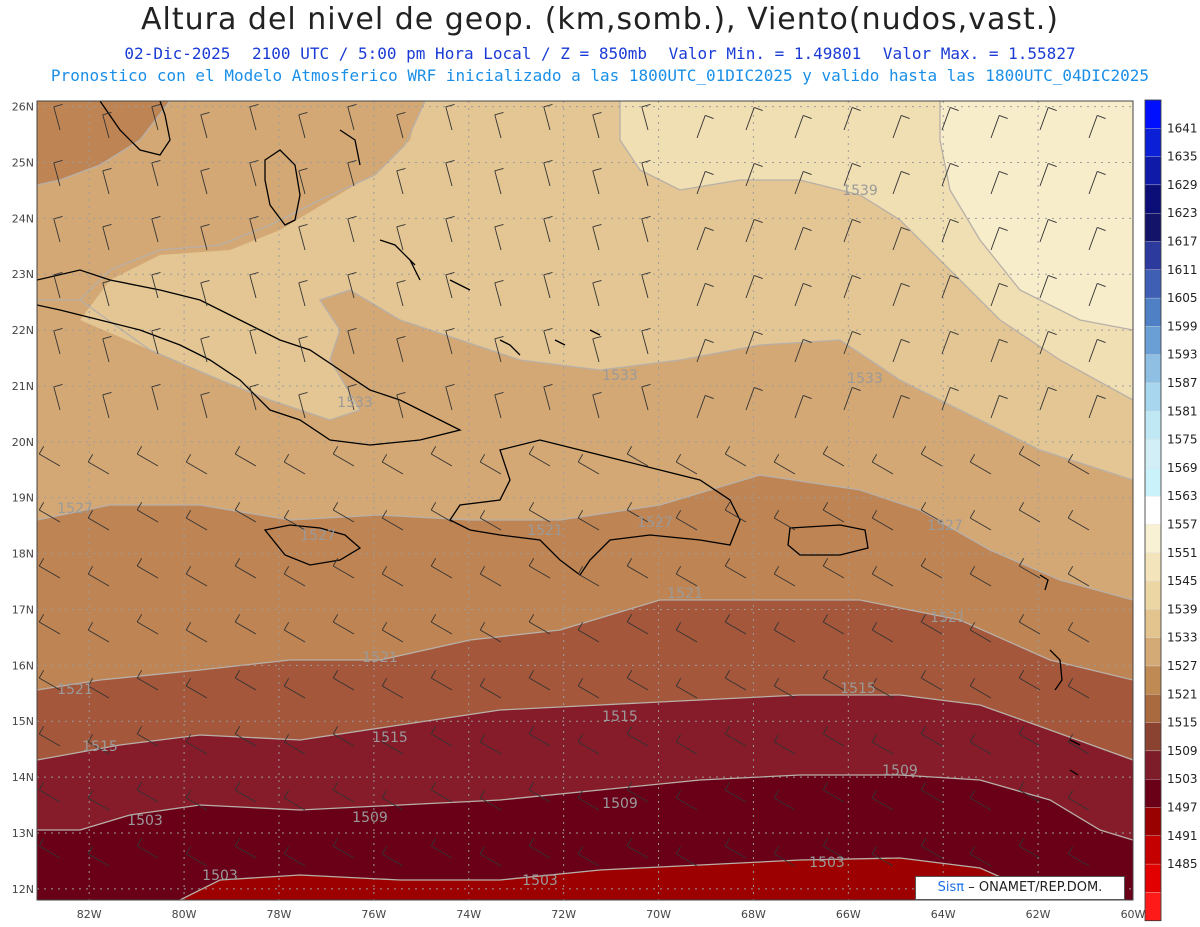  I want to click on colorbar-label: 1557, so click(1182, 525).